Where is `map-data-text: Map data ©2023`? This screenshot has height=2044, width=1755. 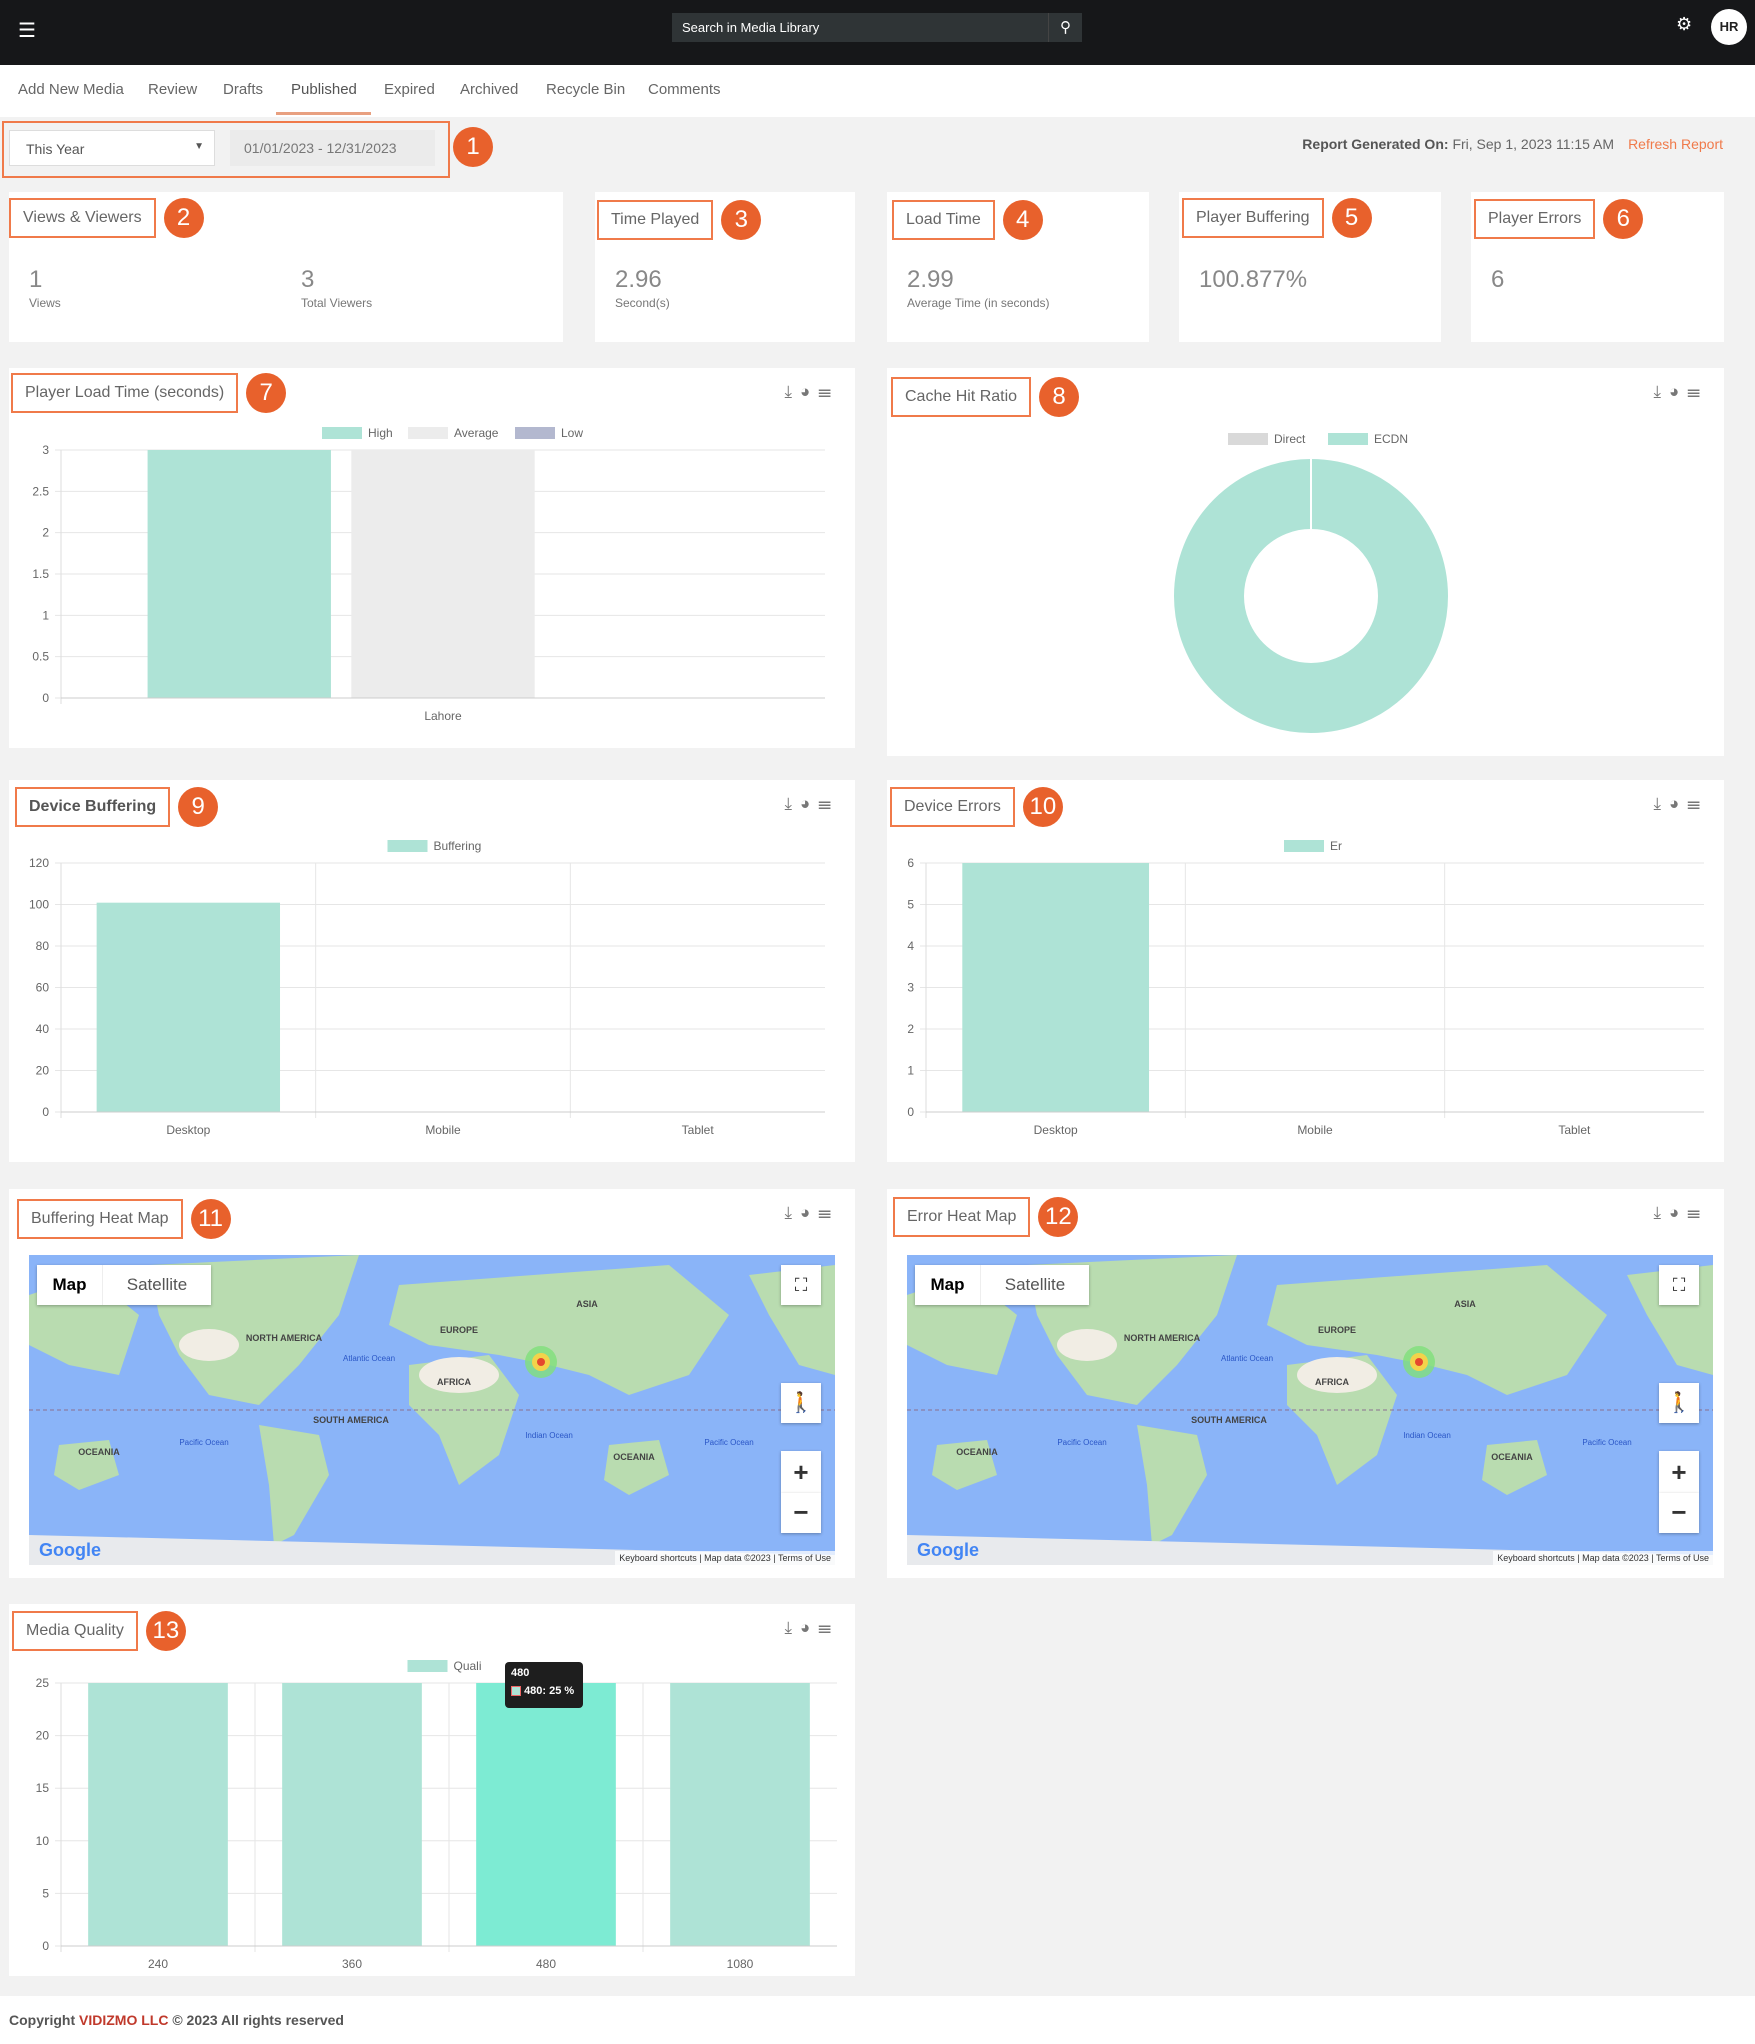
map-data-text: Map data ©2023 is located at coordinates (737, 1558).